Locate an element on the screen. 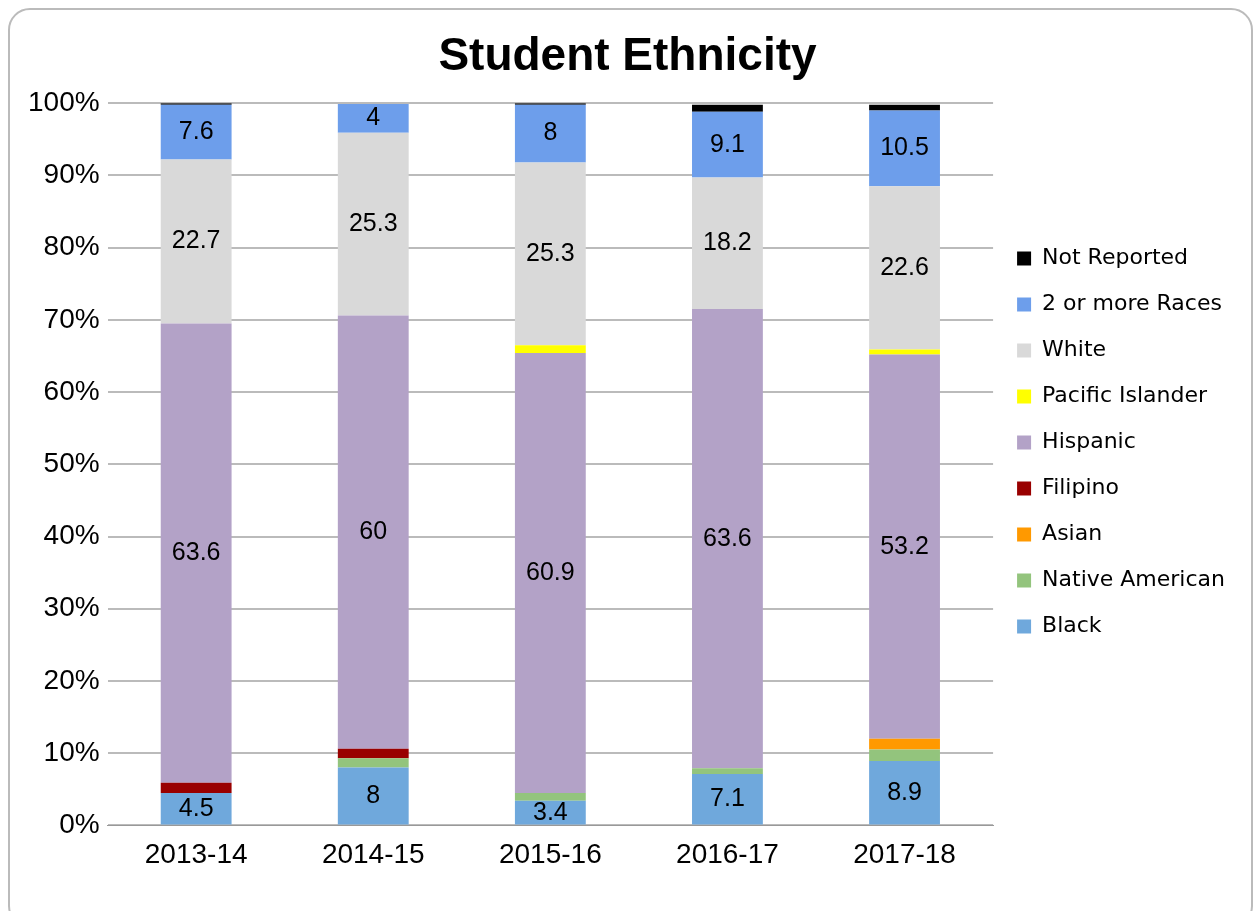  data-label: 22.7 is located at coordinates (196, 239).